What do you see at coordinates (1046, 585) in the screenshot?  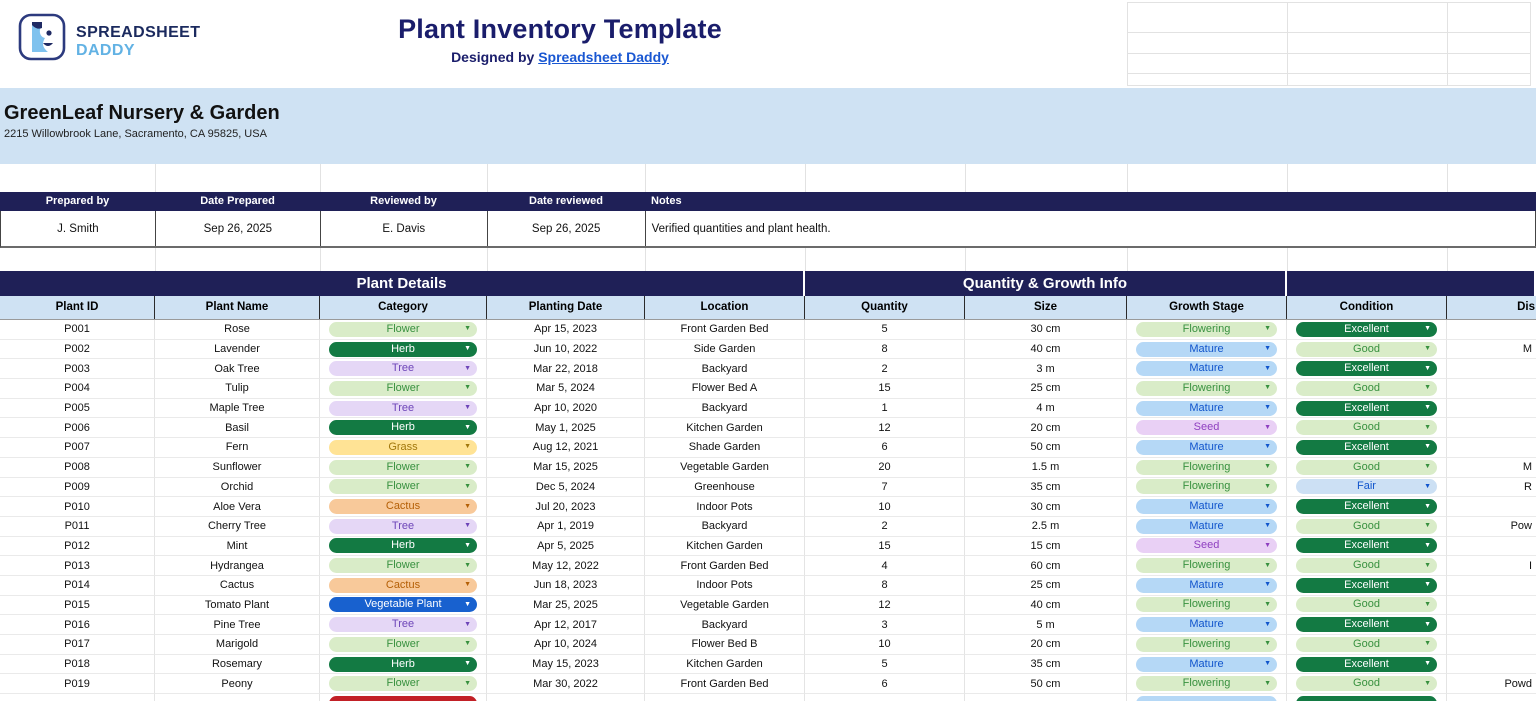 I see `cell-size: 25 cm` at bounding box center [1046, 585].